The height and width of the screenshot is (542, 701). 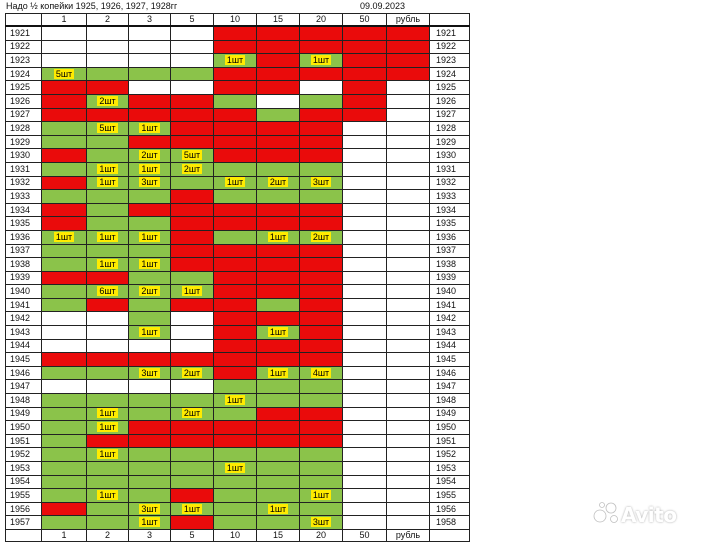 I want to click on year-cell: 1956, so click(x=23, y=509).